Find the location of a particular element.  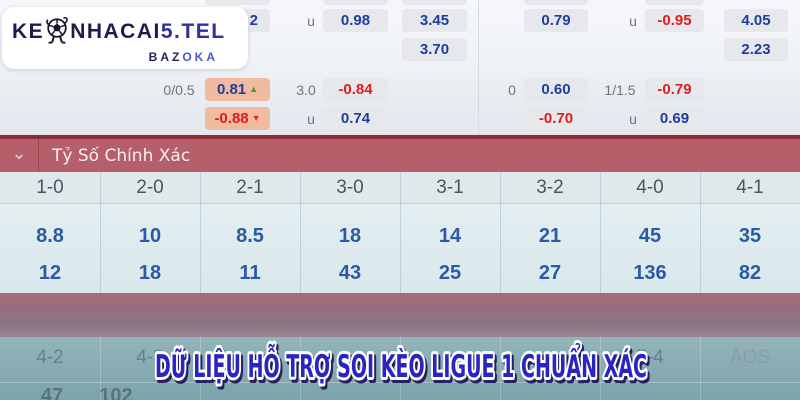

chevron-down-icon: ⌄ is located at coordinates (19, 152).